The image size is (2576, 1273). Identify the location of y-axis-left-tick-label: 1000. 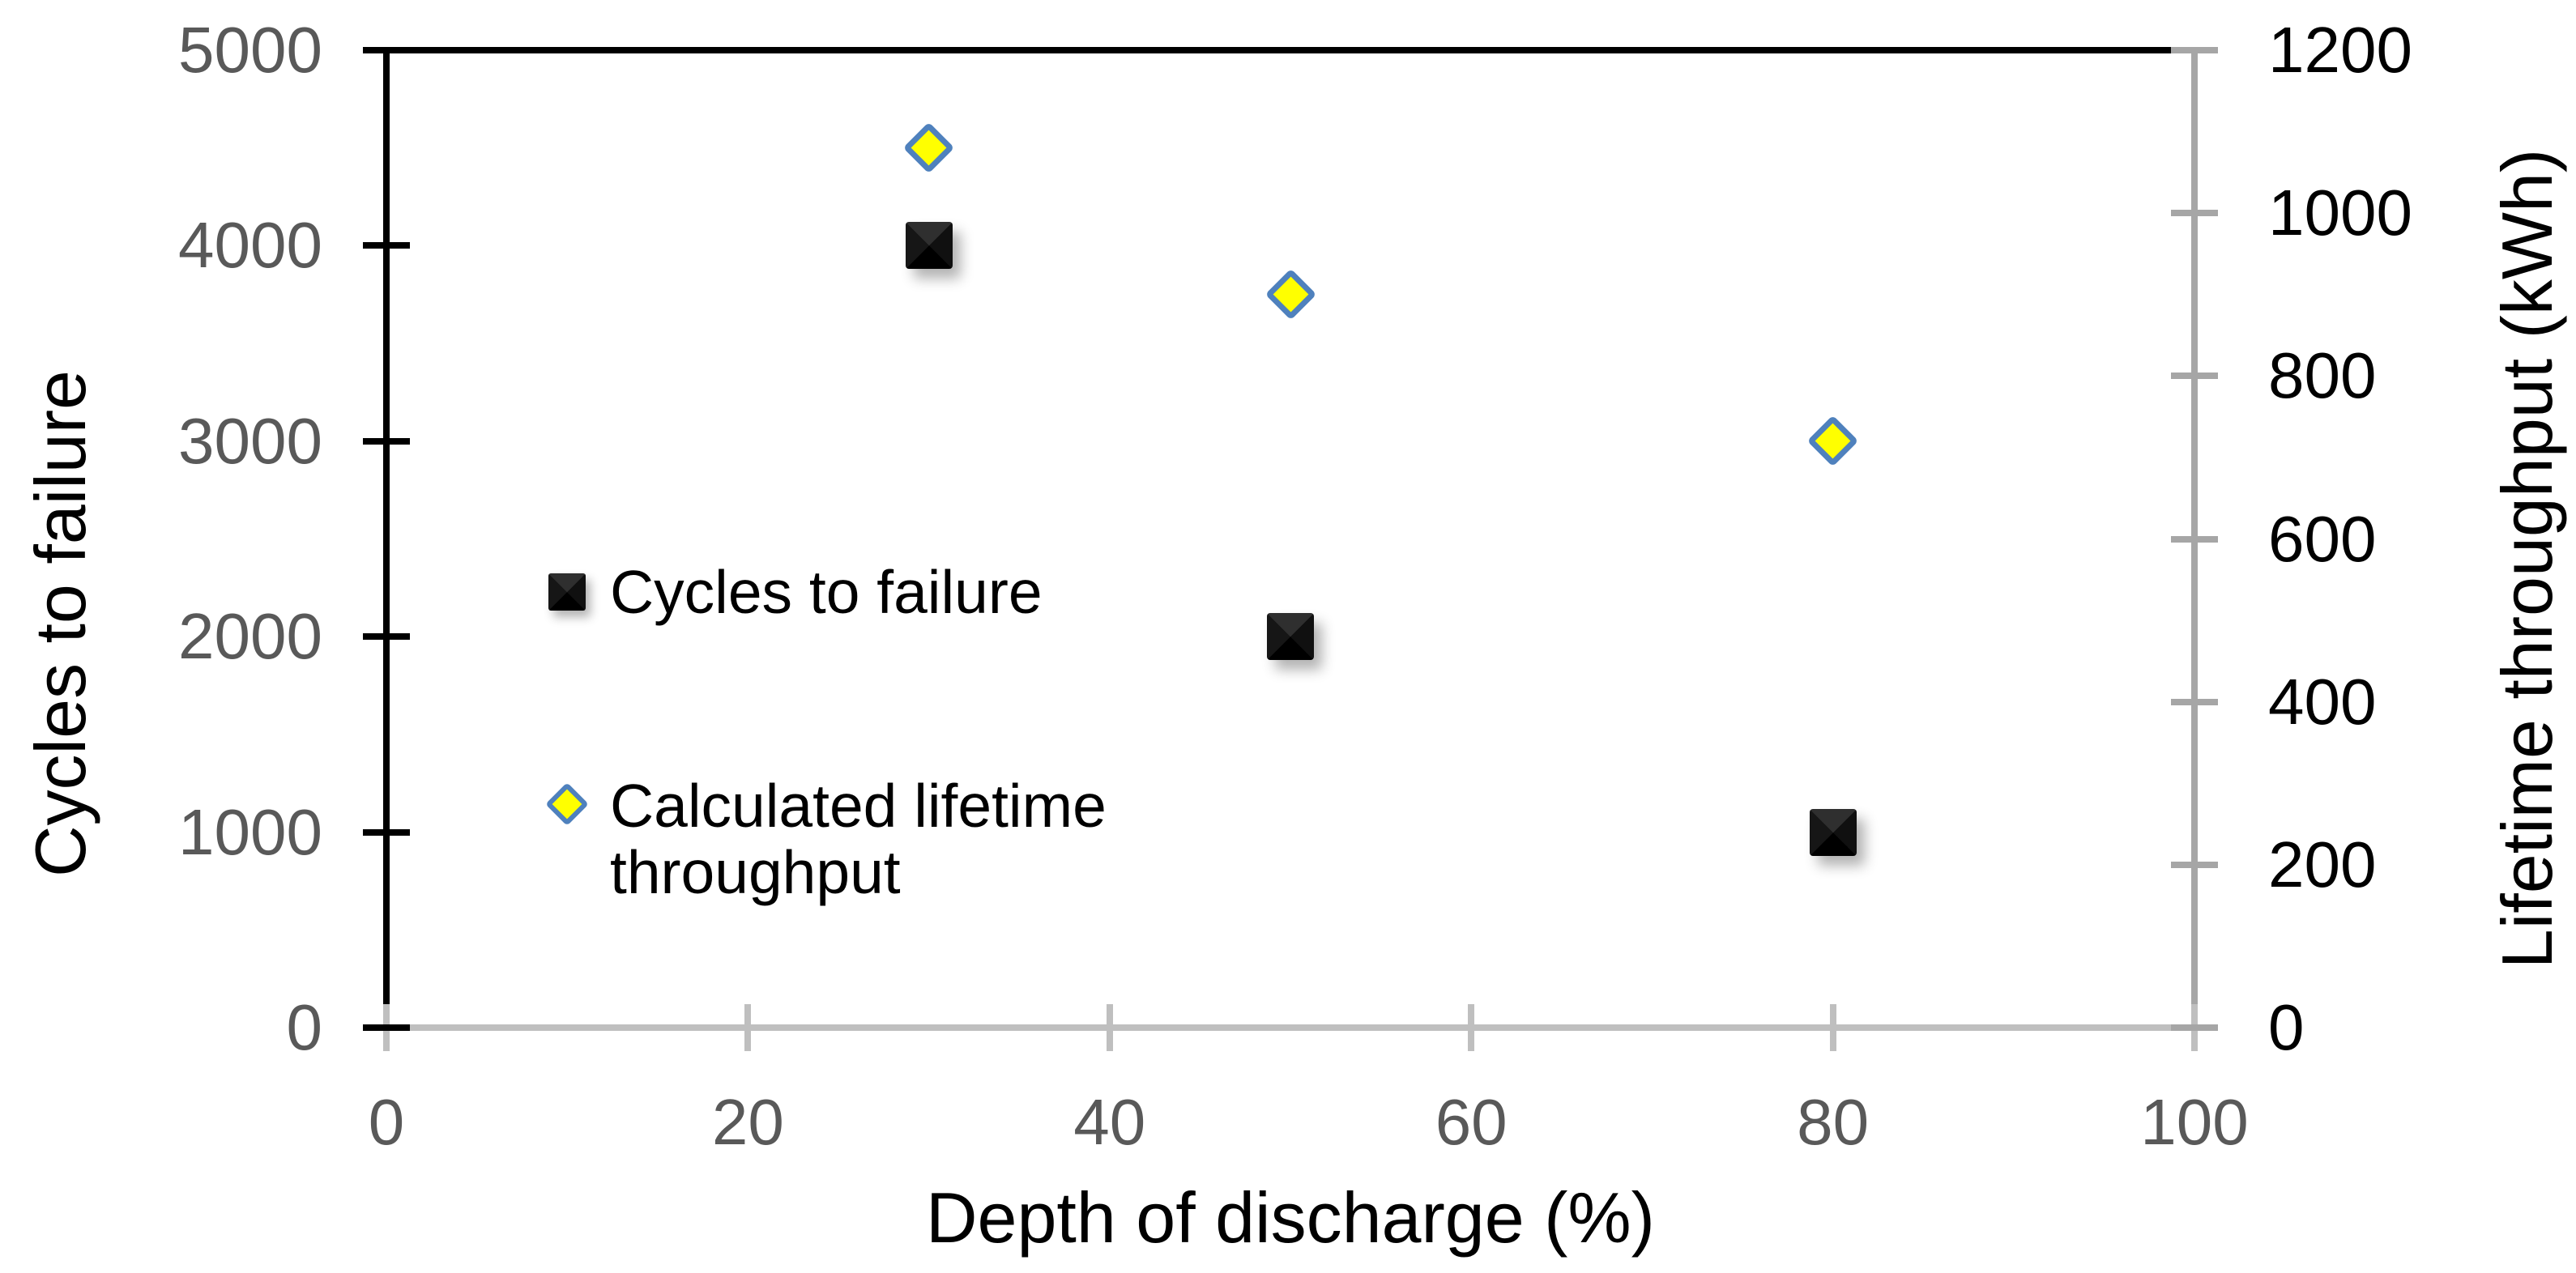
(250, 831).